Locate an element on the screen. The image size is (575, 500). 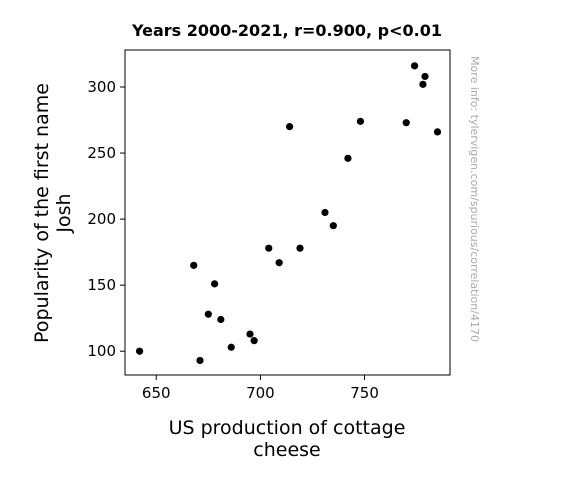
y-tick-label: 300 is located at coordinates (101, 87).